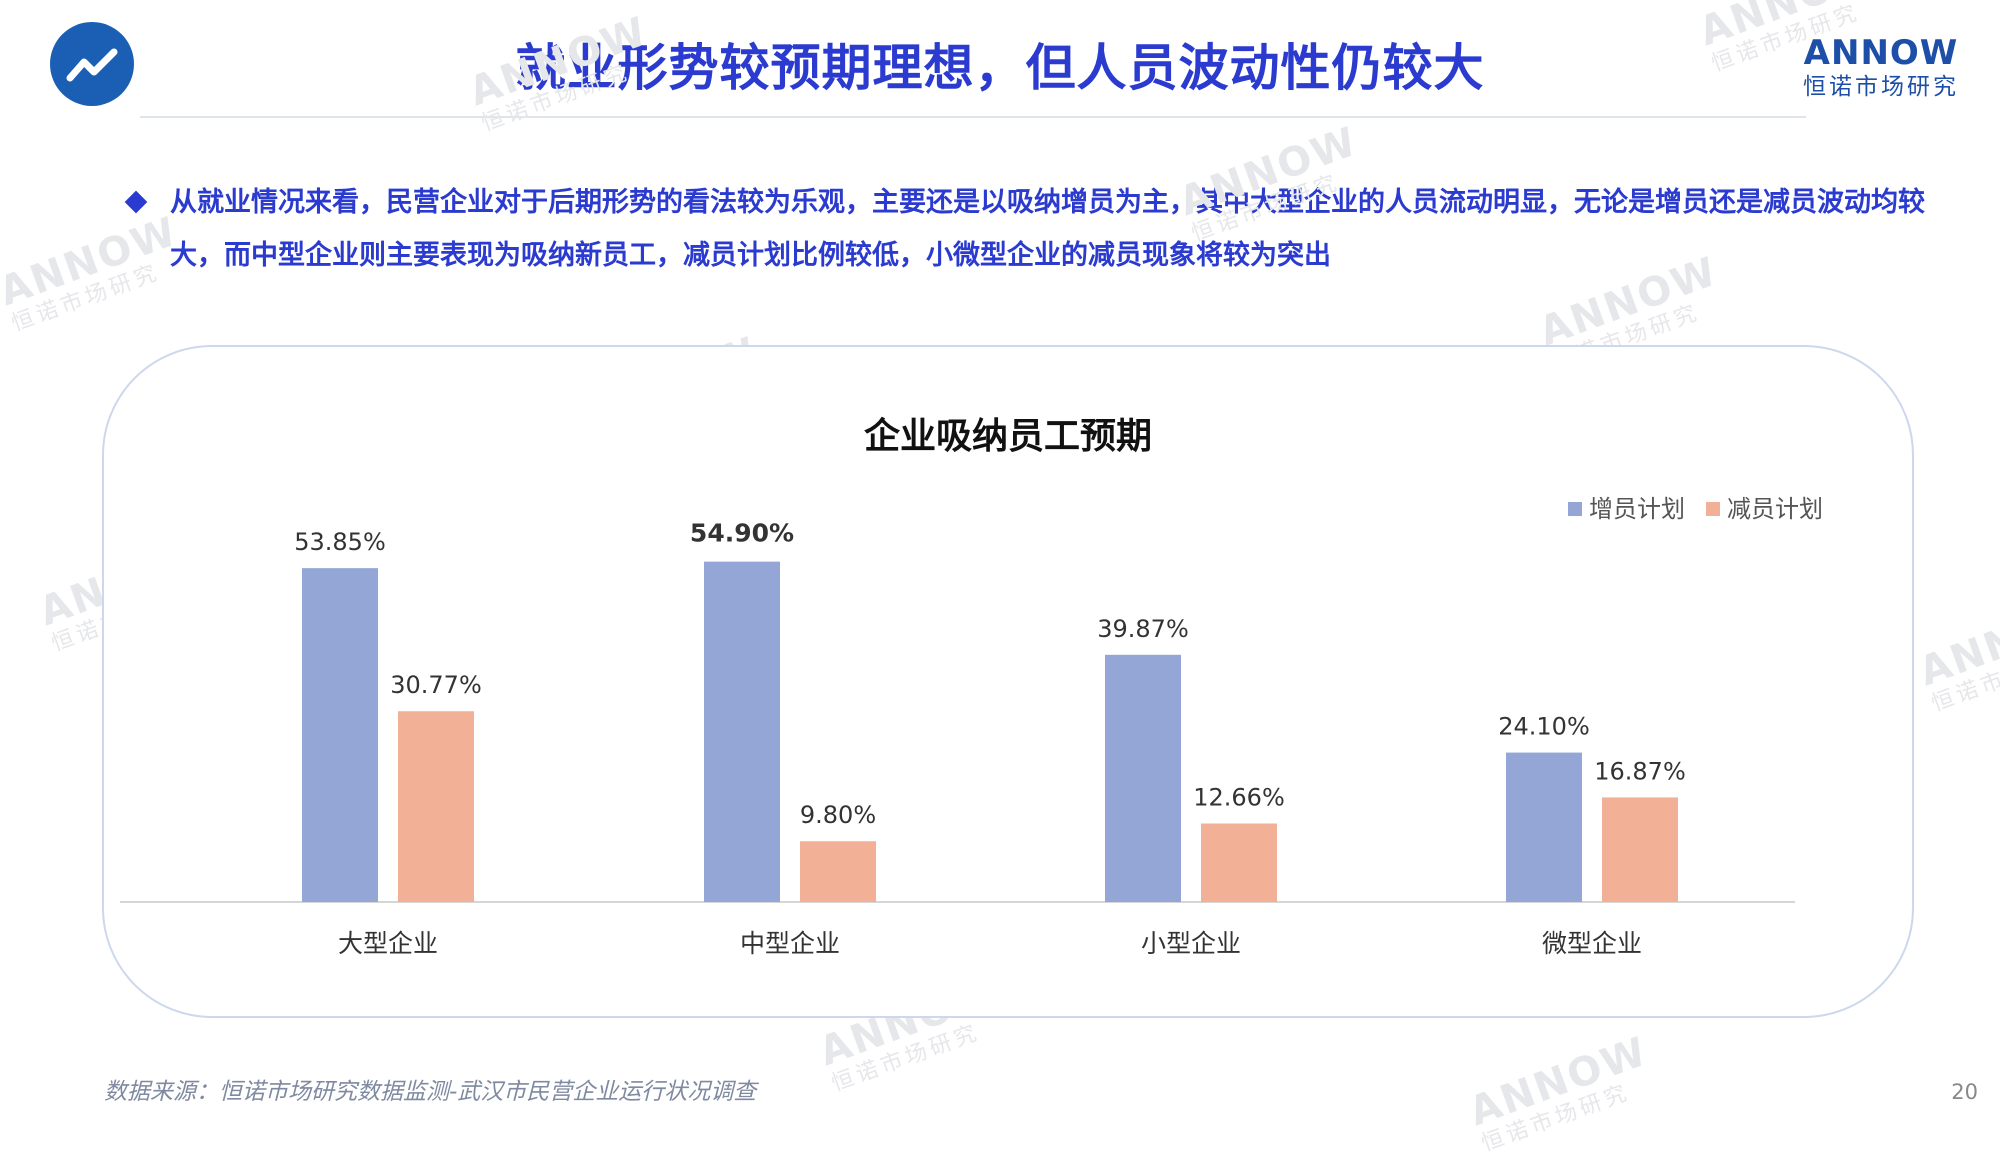 This screenshot has width=2000, height=1158. What do you see at coordinates (1881, 53) in the screenshot?
I see `brand-name: ANNOW` at bounding box center [1881, 53].